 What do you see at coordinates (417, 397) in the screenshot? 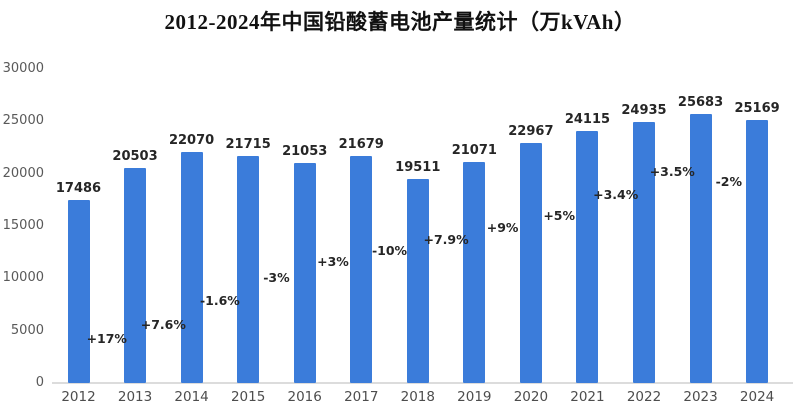
I see `x-tick-label: 2018` at bounding box center [417, 397].